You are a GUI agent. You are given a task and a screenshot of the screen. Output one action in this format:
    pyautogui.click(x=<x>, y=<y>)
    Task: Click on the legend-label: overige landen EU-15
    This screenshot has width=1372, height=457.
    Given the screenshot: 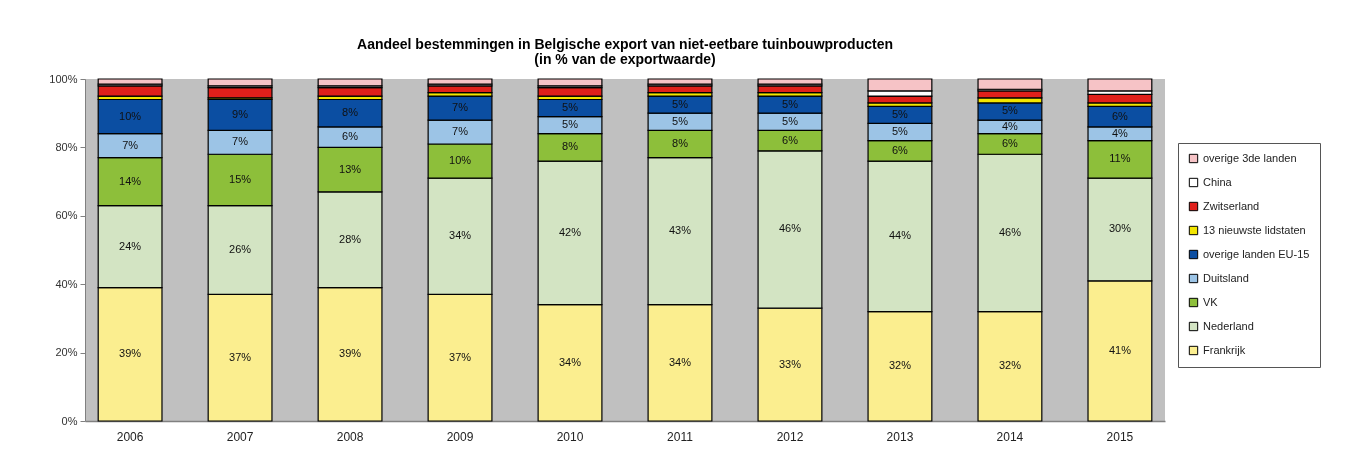 What is the action you would take?
    pyautogui.click(x=1256, y=253)
    